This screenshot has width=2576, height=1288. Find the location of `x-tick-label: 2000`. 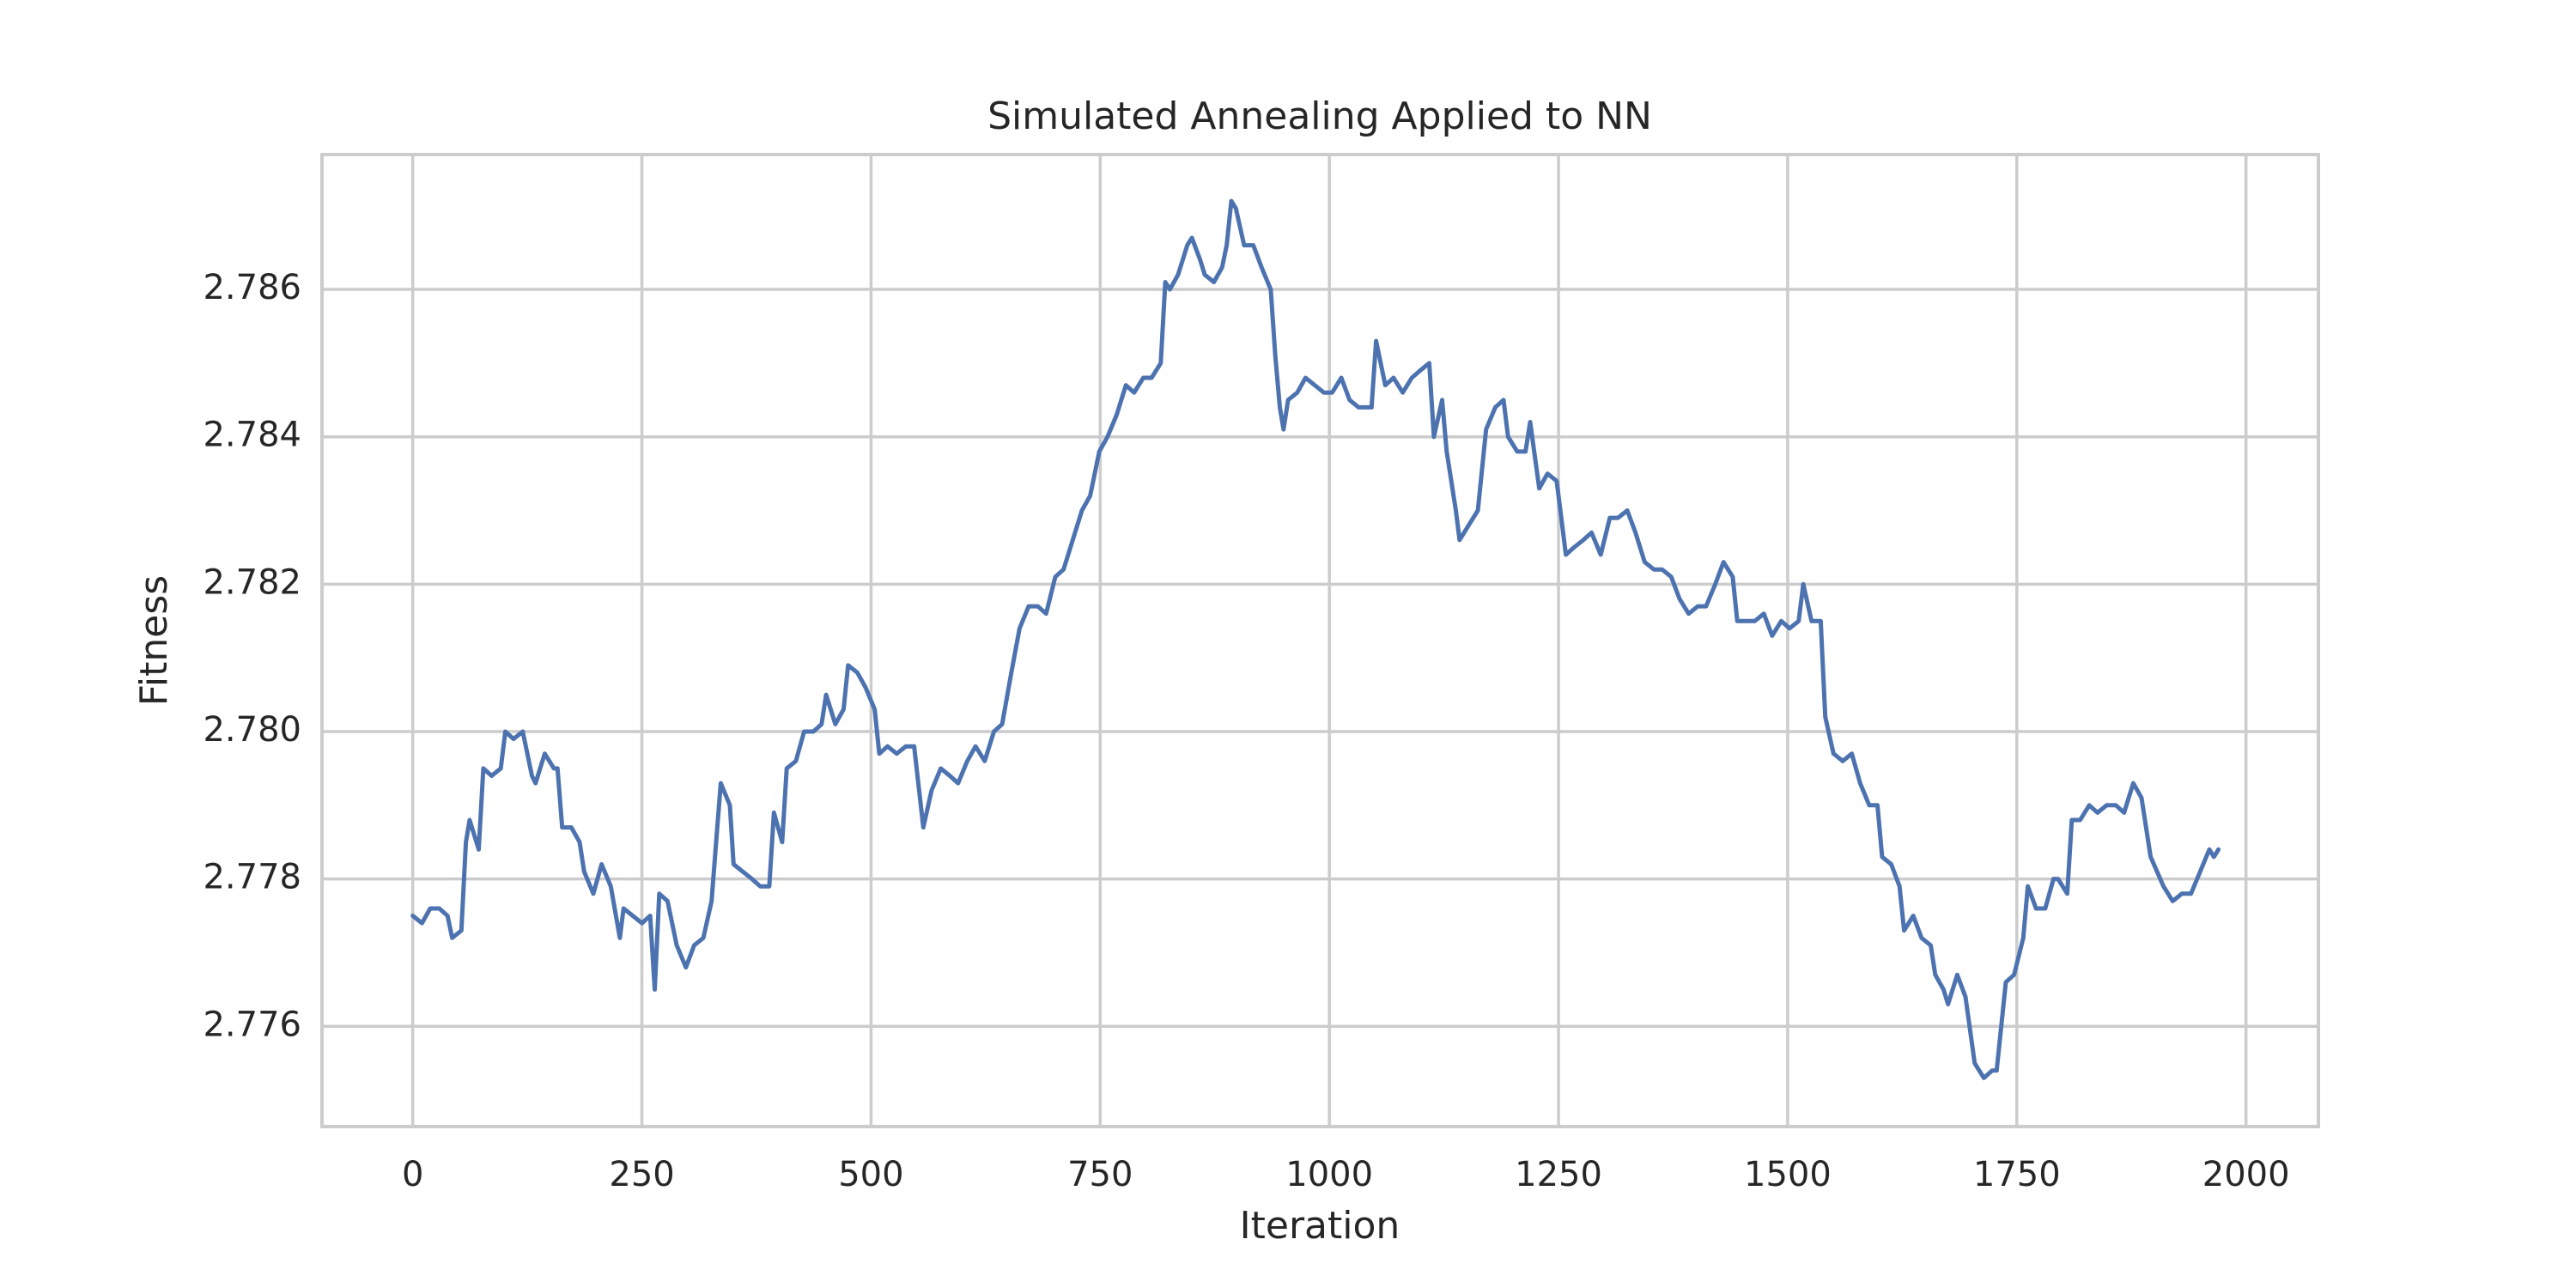

x-tick-label: 2000 is located at coordinates (2246, 1174).